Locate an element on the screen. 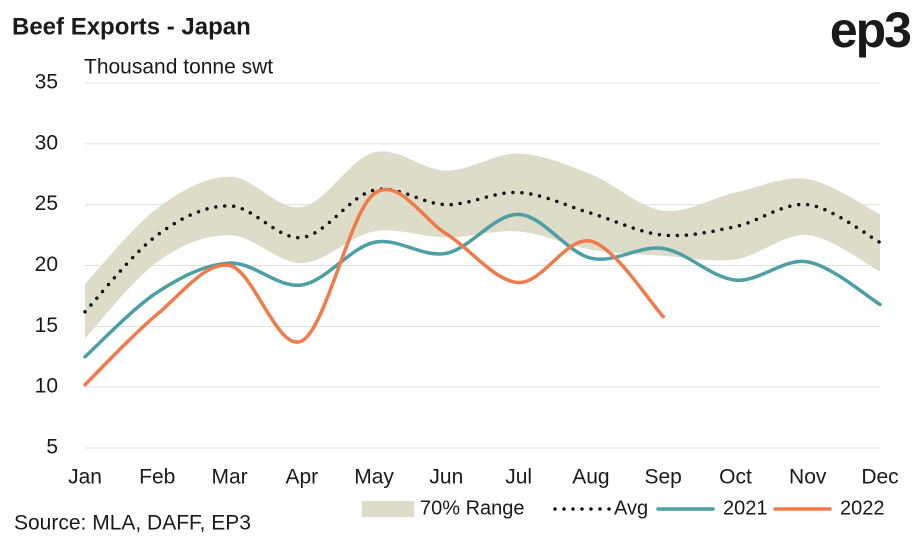  x-tick-label: Jul is located at coordinates (518, 477).